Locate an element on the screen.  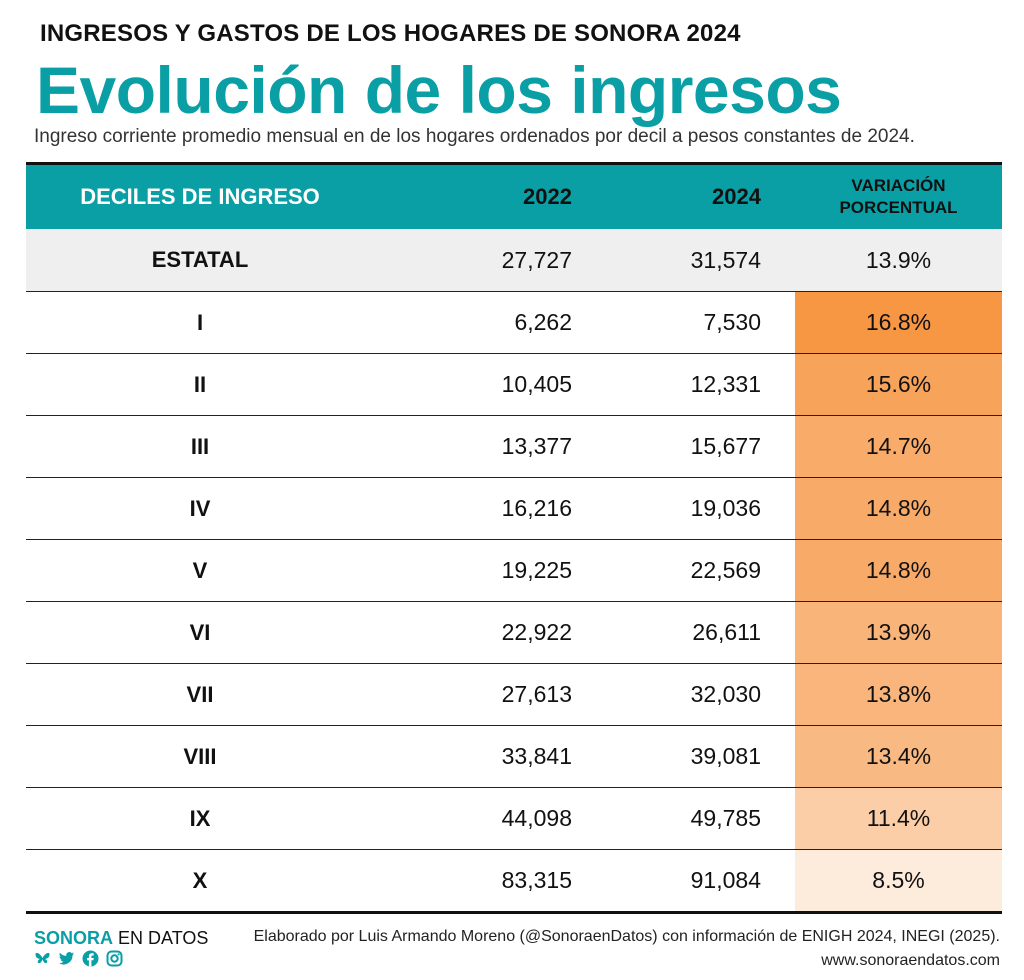
value-2022: 13,377 is located at coordinates (536, 446).